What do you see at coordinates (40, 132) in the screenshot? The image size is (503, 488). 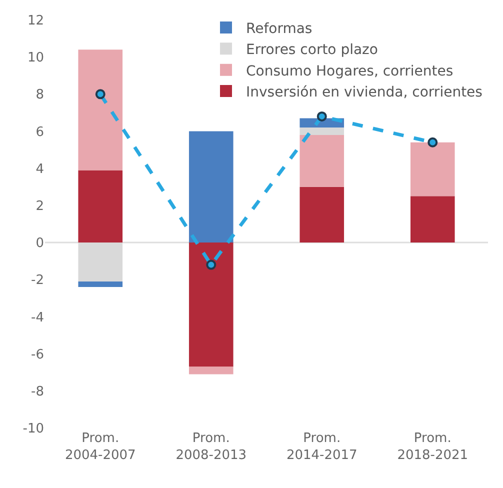 I see `y-tick-label: 6` at bounding box center [40, 132].